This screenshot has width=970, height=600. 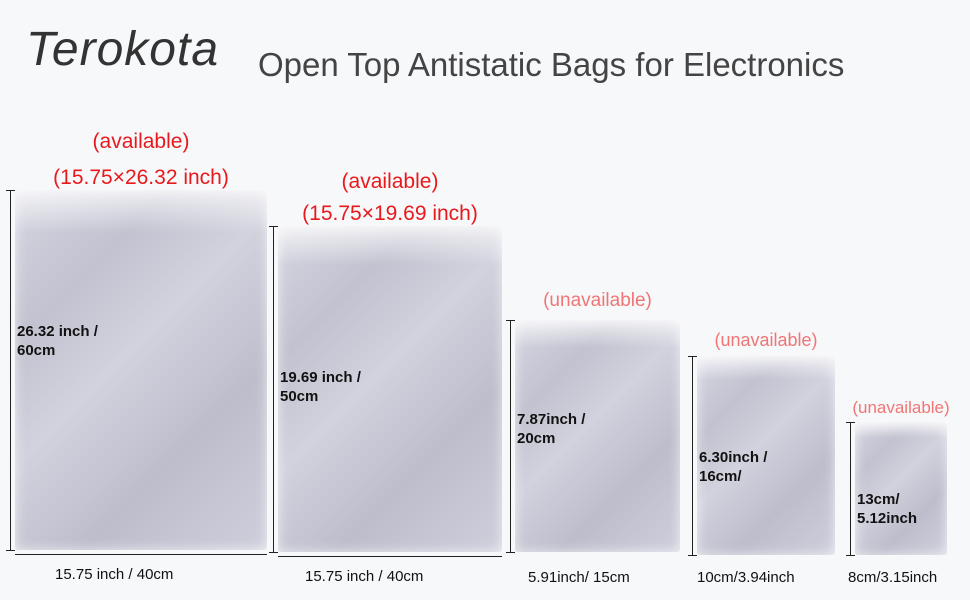 What do you see at coordinates (579, 577) in the screenshot?
I see `width-label: 5.91inch/ 15cm` at bounding box center [579, 577].